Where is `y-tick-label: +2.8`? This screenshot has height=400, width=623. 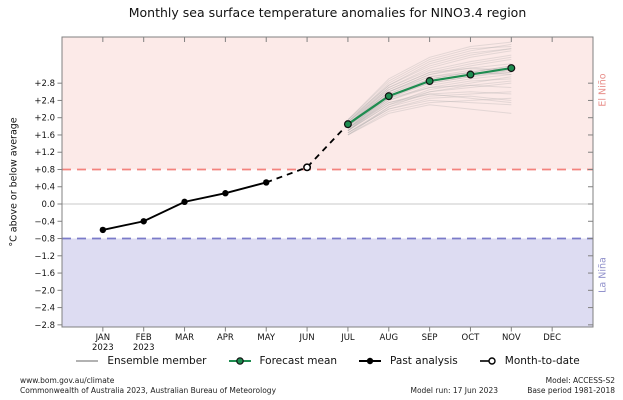
y-tick-label: +2.8 is located at coordinates (44, 84).